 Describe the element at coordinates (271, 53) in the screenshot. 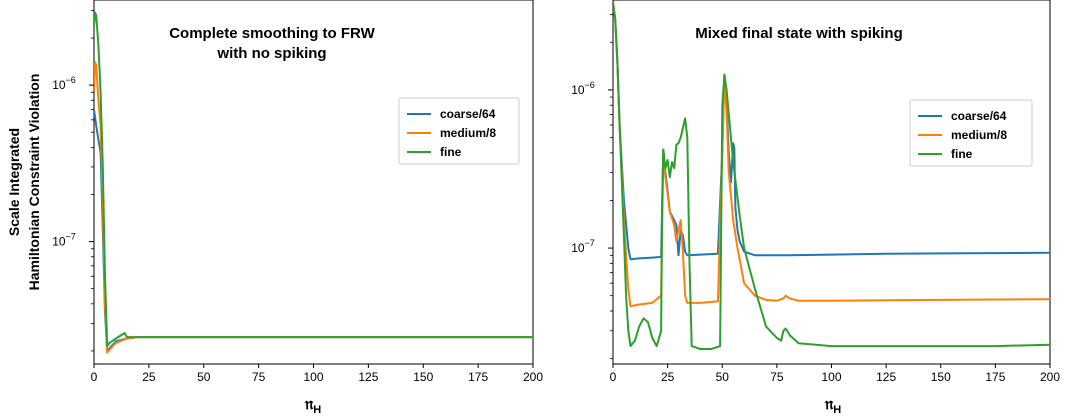

I see `left-title-line2: with no spiking` at that location.